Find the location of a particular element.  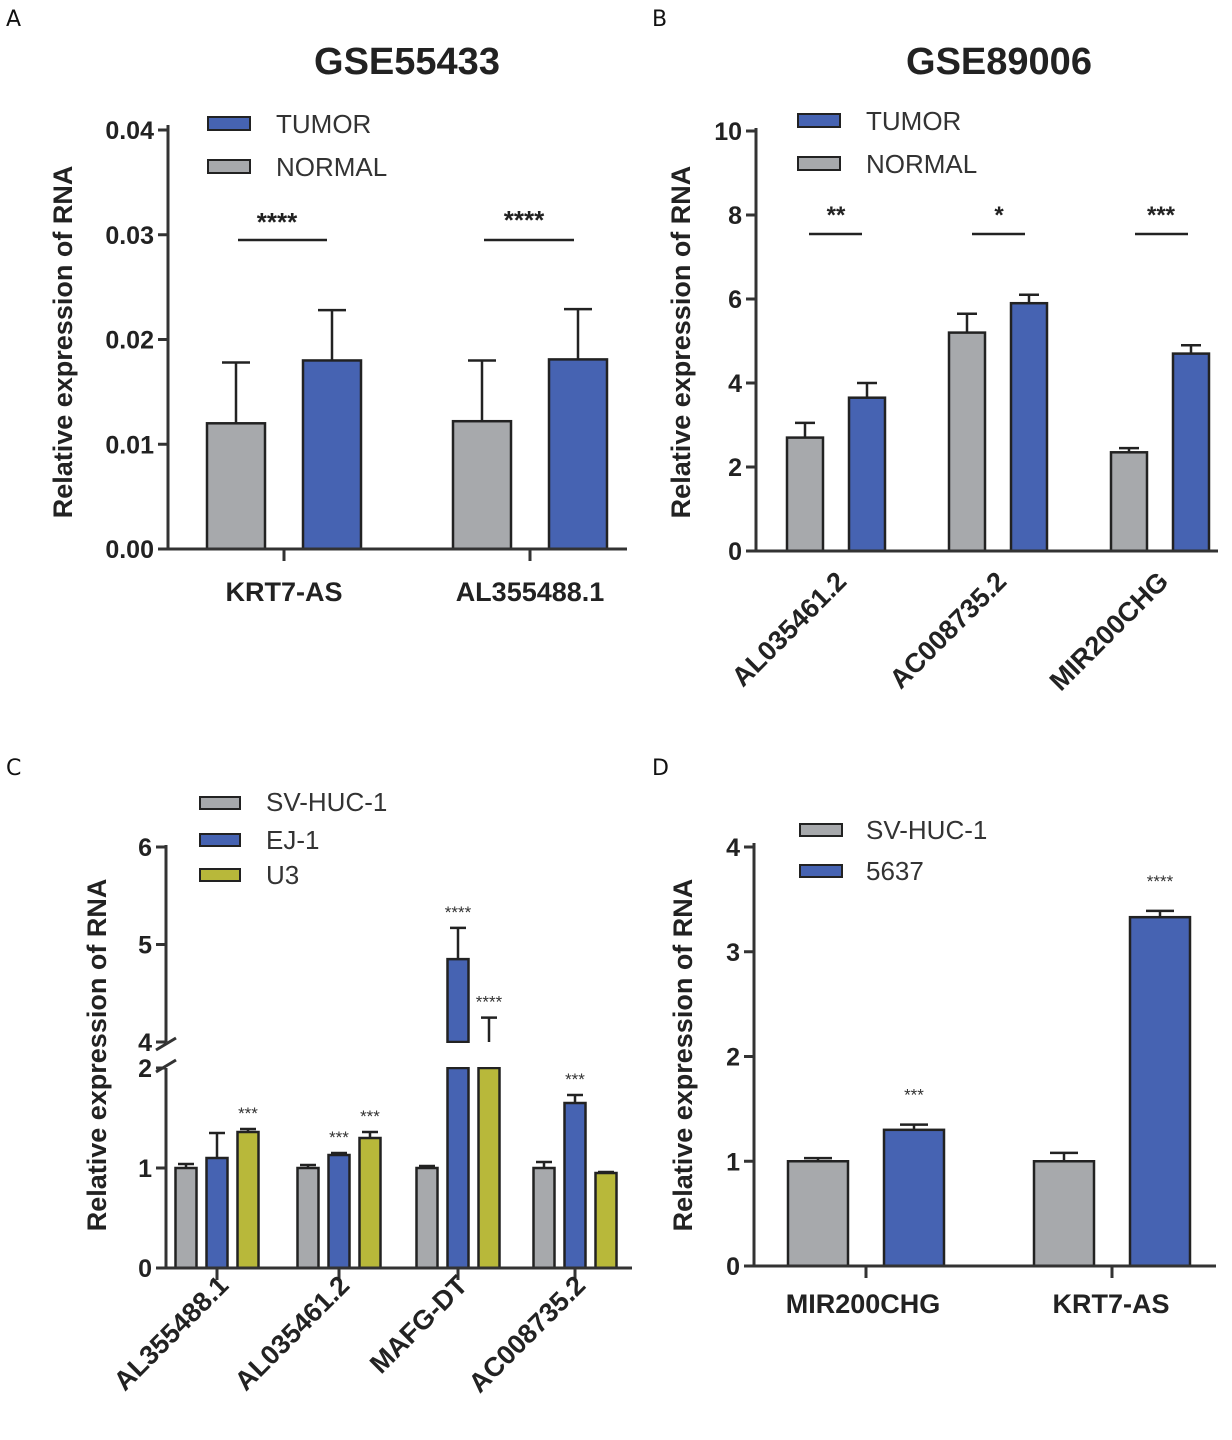

panel-a-bar-normal is located at coordinates (236, 486).